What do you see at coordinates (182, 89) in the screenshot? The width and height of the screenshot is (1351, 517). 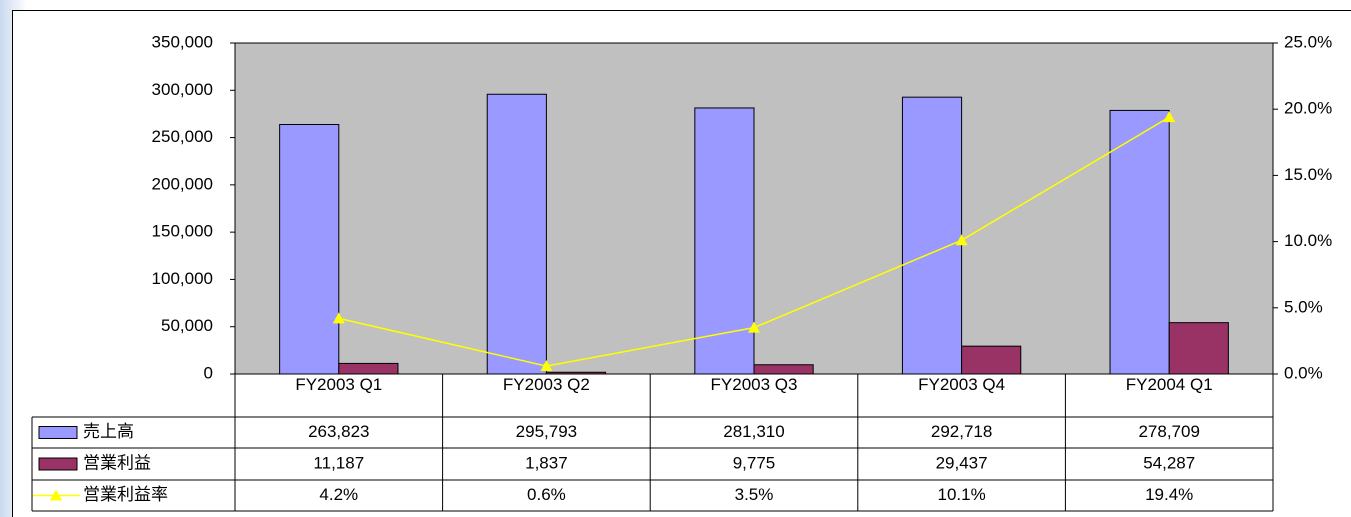 I see `y-tick-label: 300,000` at bounding box center [182, 89].